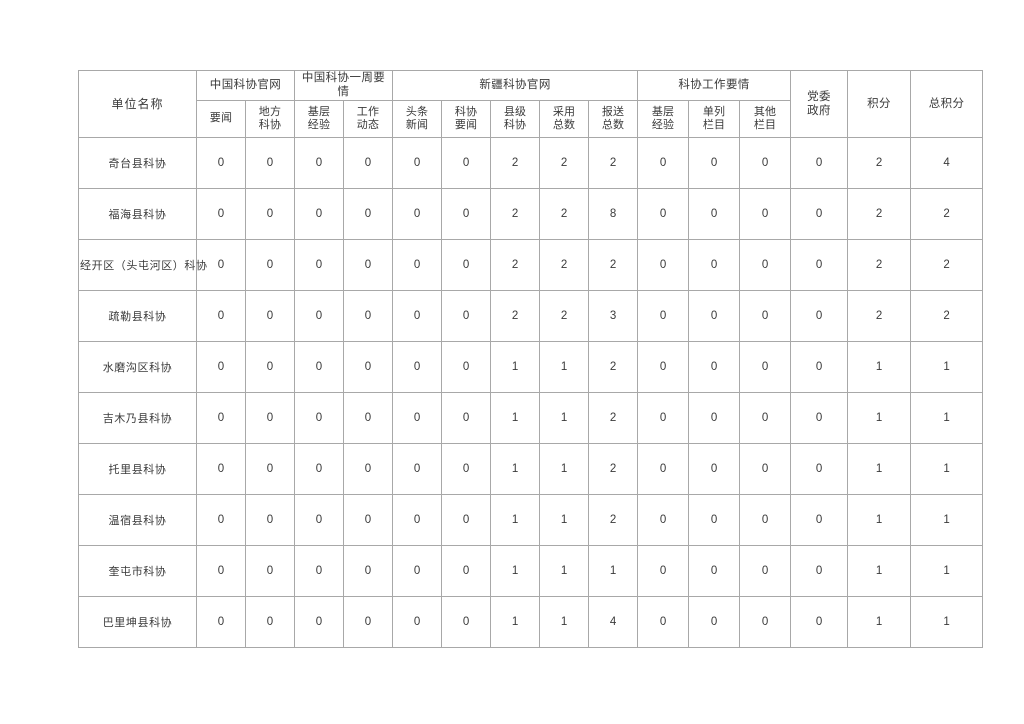  I want to click on header-sub-9: 基层 经验, so click(663, 118).